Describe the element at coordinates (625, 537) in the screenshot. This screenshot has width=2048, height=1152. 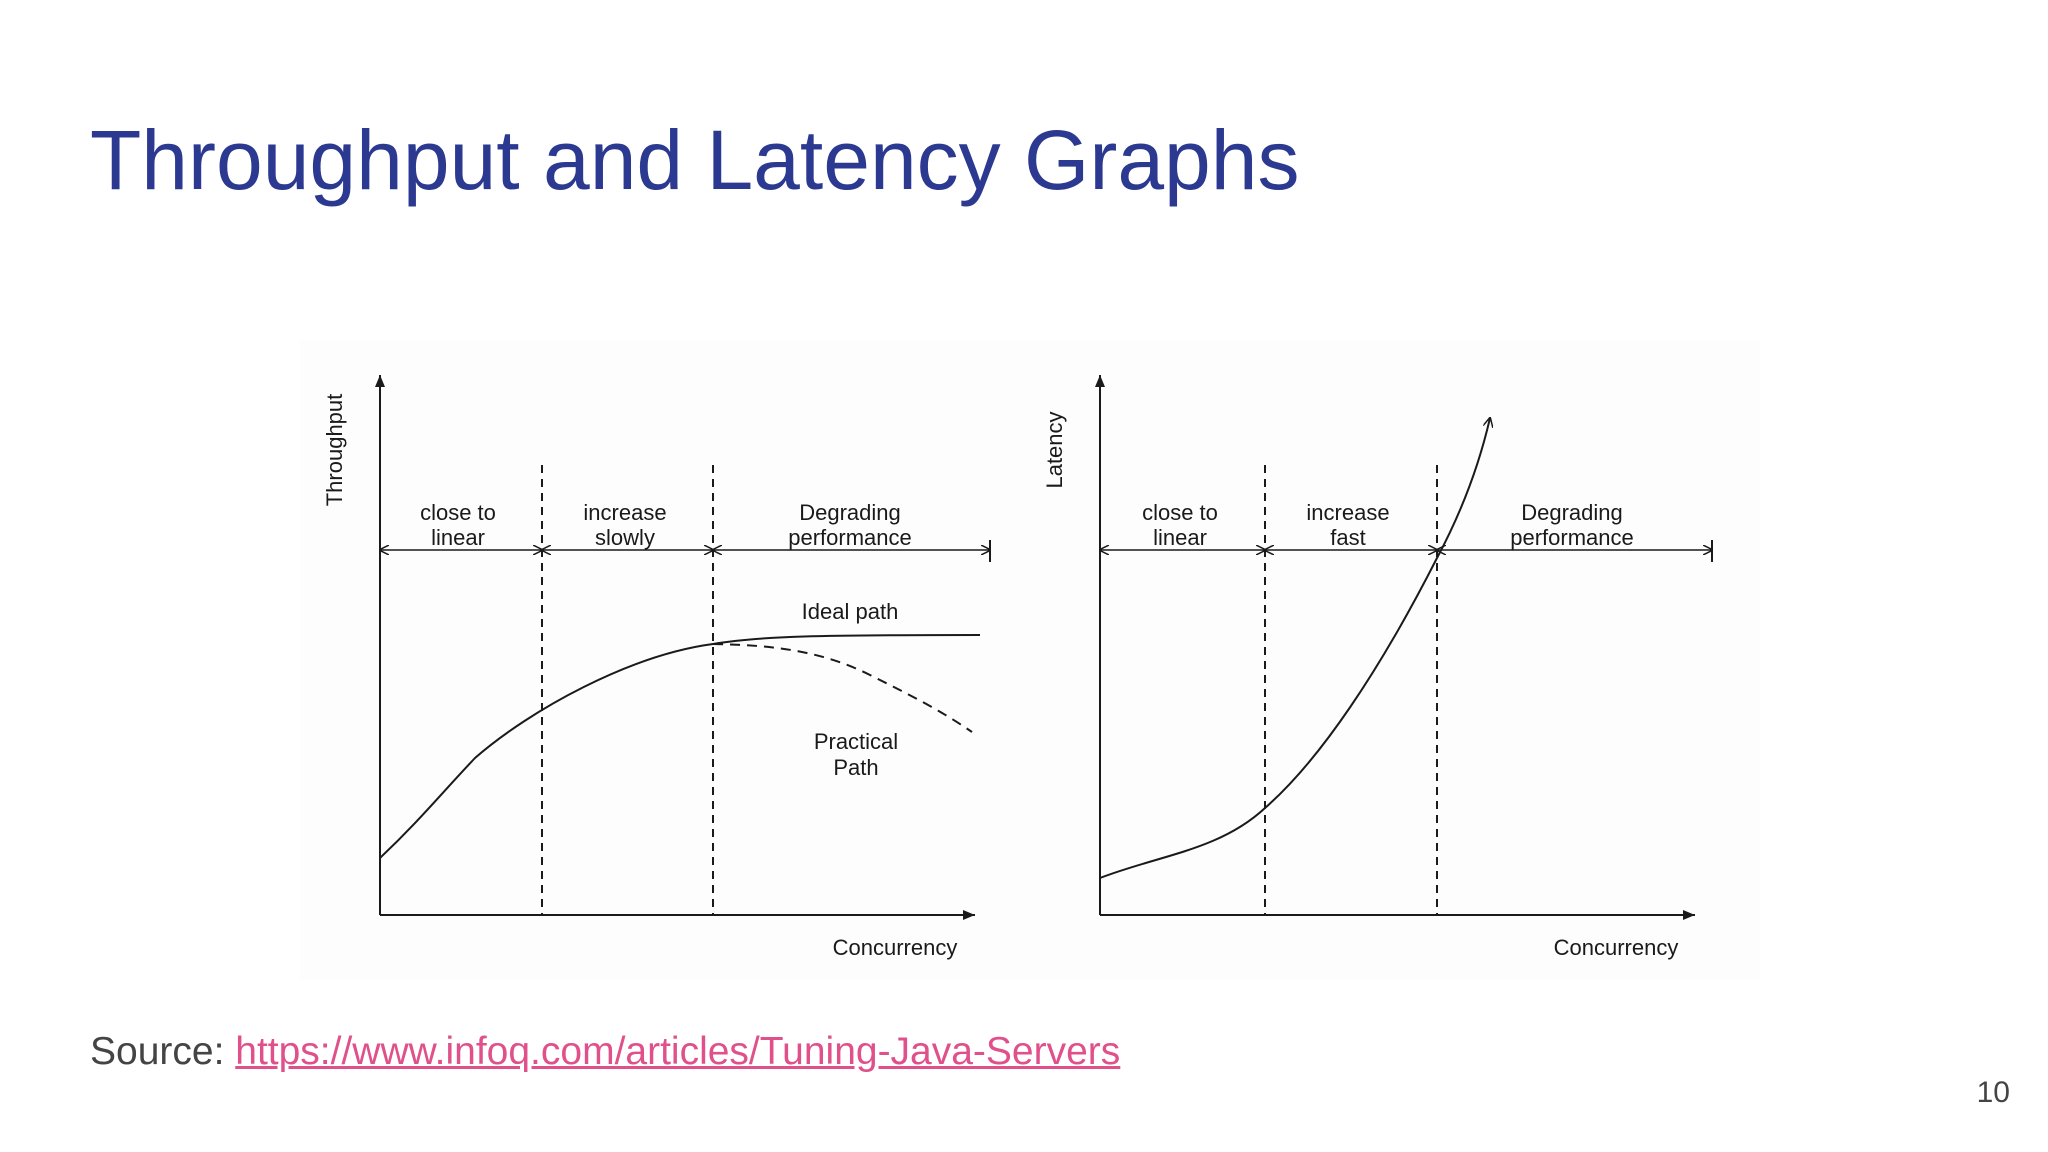
I see `throughput-region-2-label-line2: slowly` at that location.